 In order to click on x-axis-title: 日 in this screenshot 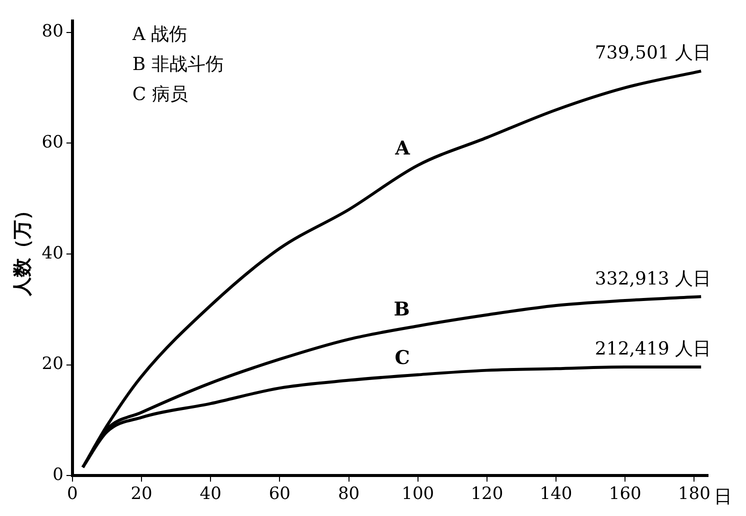, I will do `click(723, 497)`.